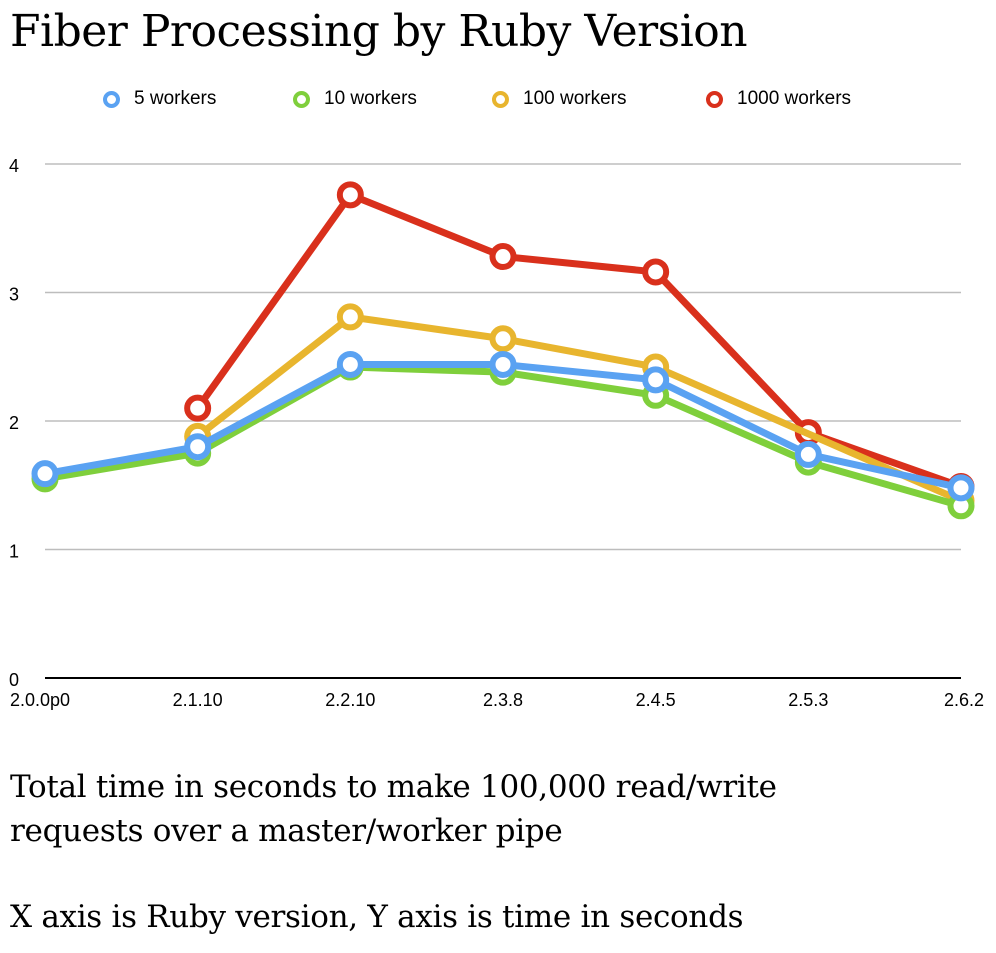  Describe the element at coordinates (808, 454) in the screenshot. I see `point-5-workers-2.5.3` at that location.